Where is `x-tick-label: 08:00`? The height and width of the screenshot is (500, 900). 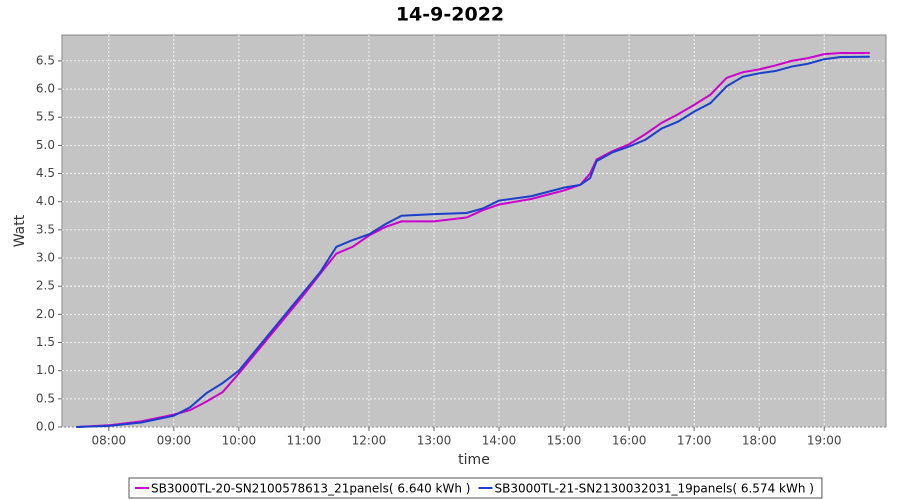
x-tick-label: 08:00 is located at coordinates (109, 441).